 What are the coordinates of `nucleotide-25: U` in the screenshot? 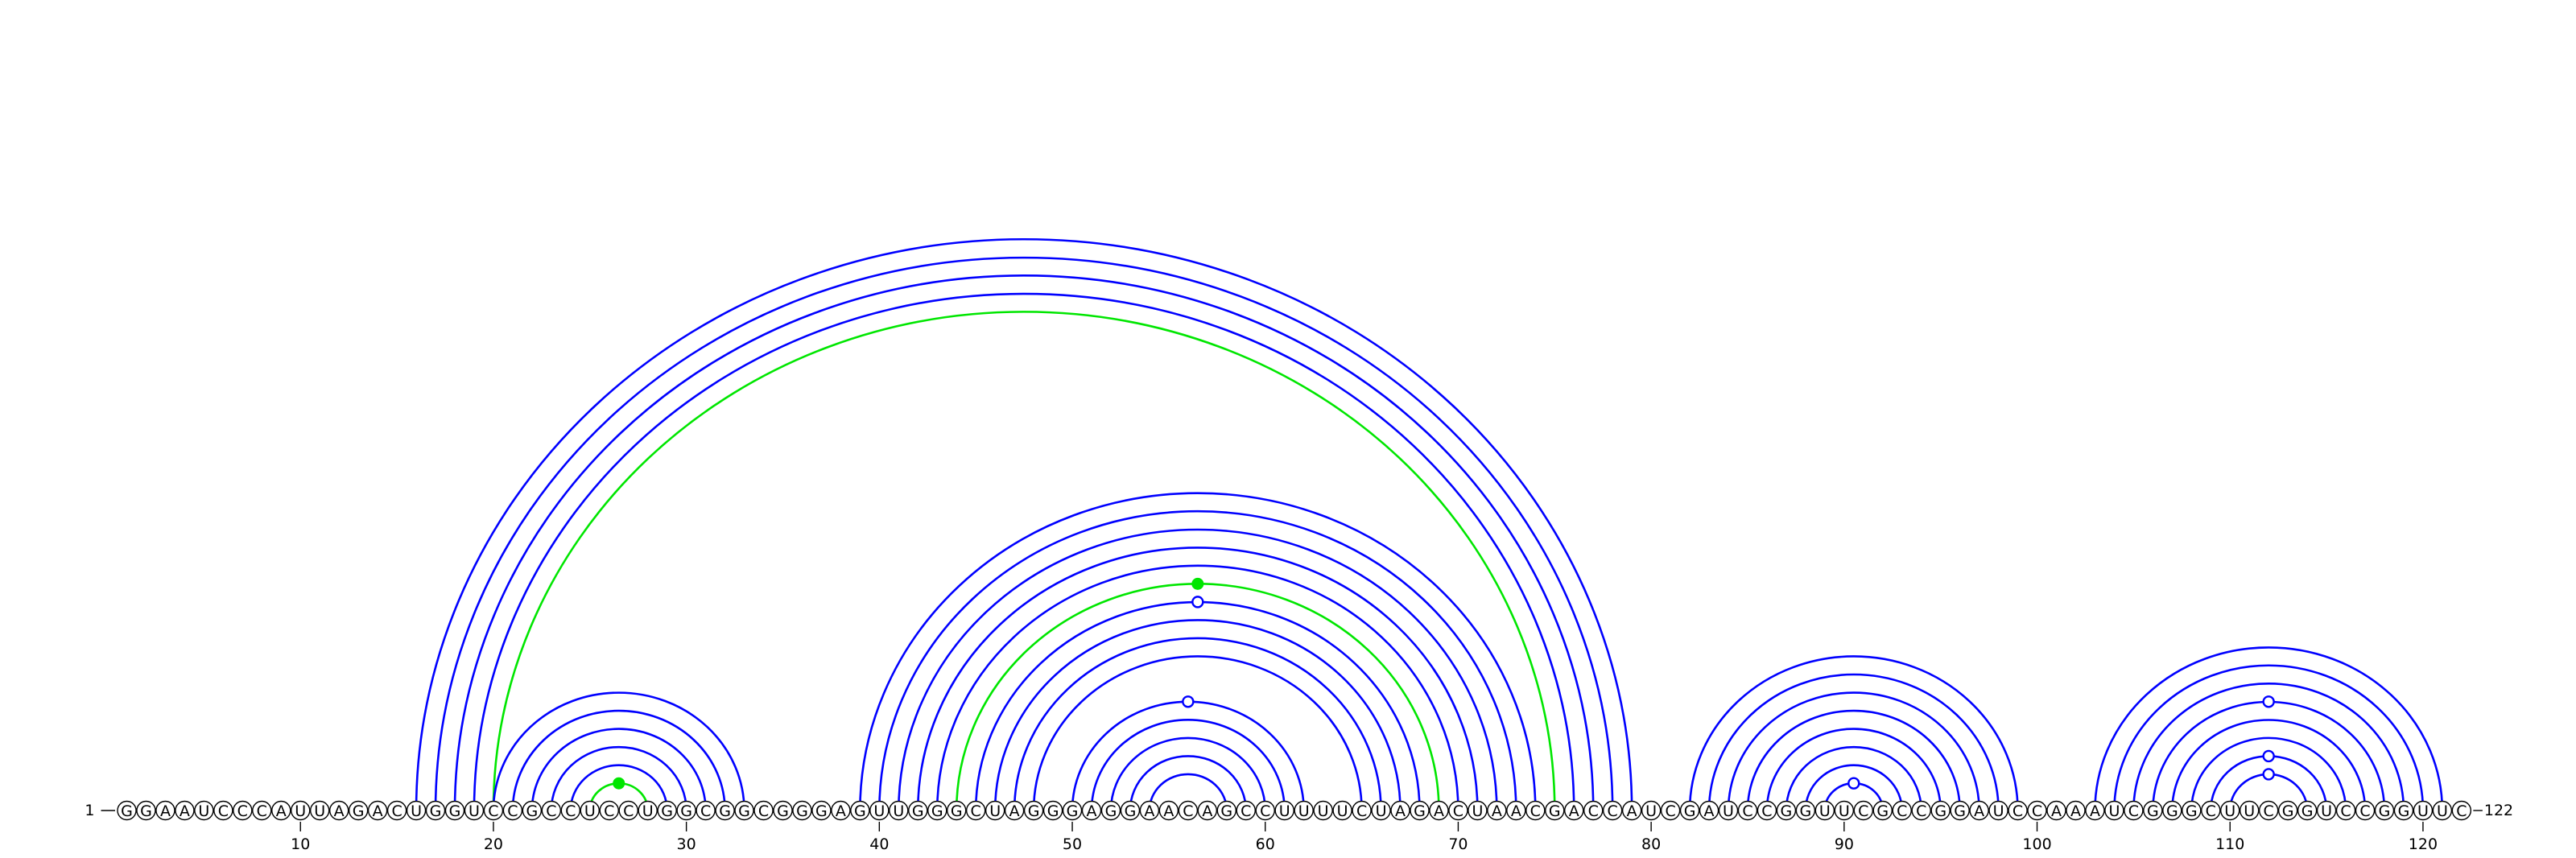 It's located at (590, 811).